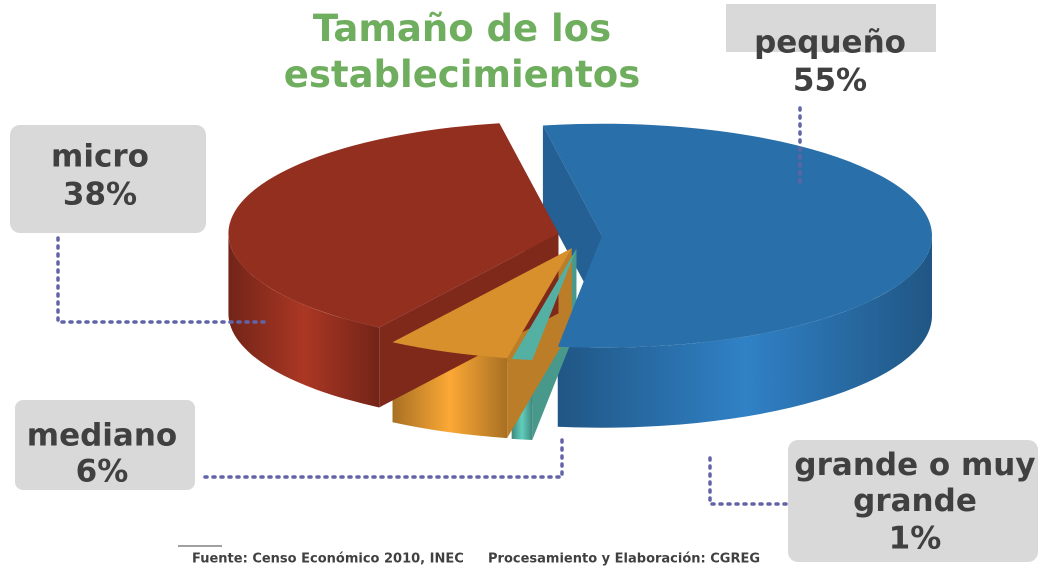 This screenshot has width=1052, height=568. What do you see at coordinates (100, 157) in the screenshot?
I see `category-label: micro` at bounding box center [100, 157].